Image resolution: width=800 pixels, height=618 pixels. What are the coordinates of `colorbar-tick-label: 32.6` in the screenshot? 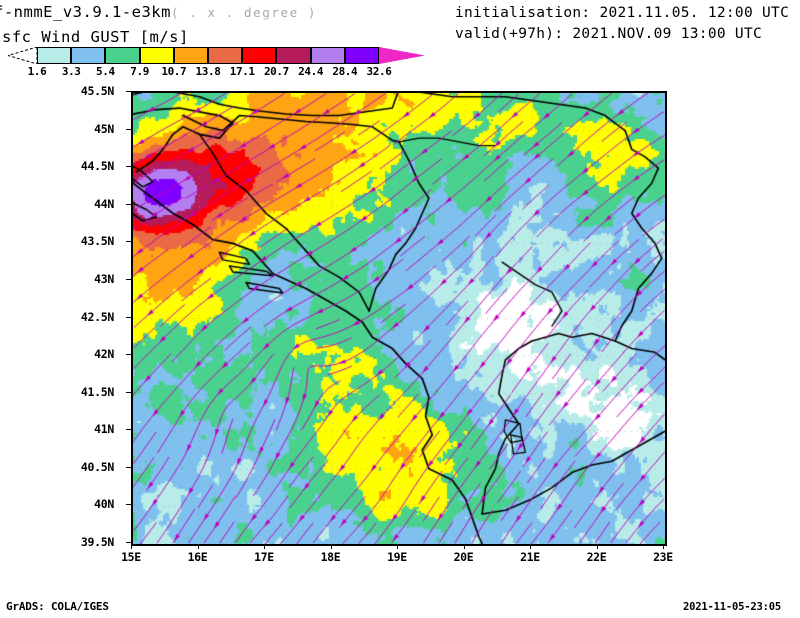 It's located at (379, 71).